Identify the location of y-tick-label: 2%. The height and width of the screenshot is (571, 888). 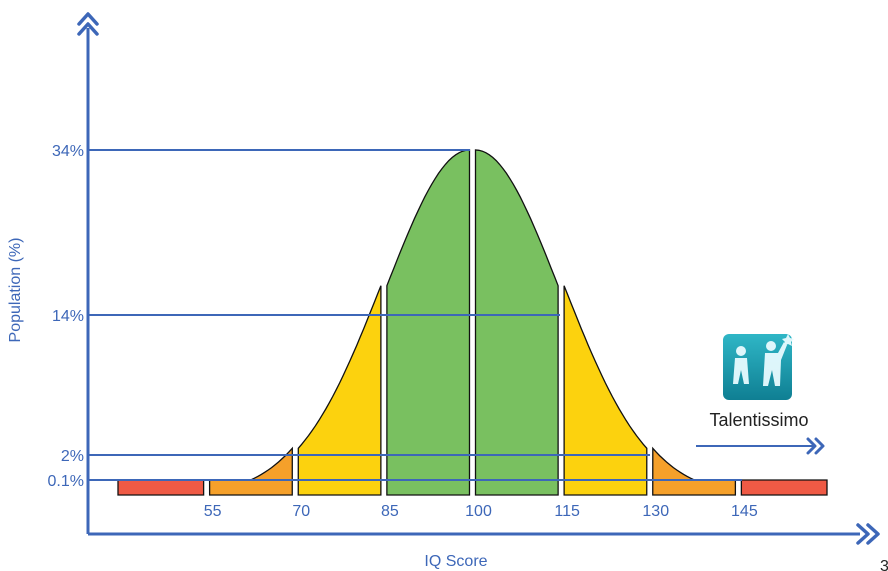
(72, 456).